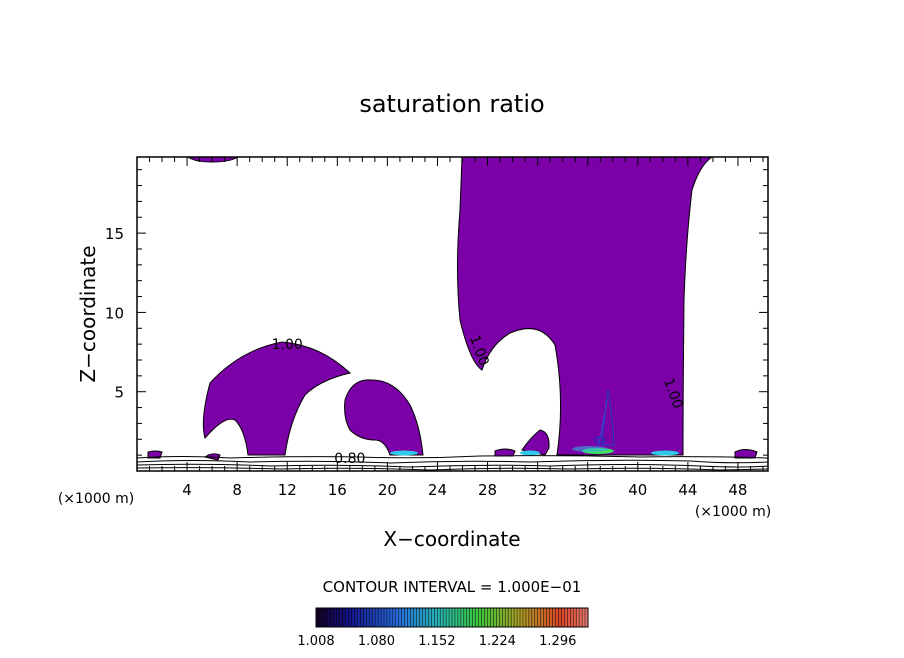  Describe the element at coordinates (464, 490) in the screenshot. I see `x-tick-labels: 4 8 12 16 20 24 28 32 36 40 44 48` at that location.